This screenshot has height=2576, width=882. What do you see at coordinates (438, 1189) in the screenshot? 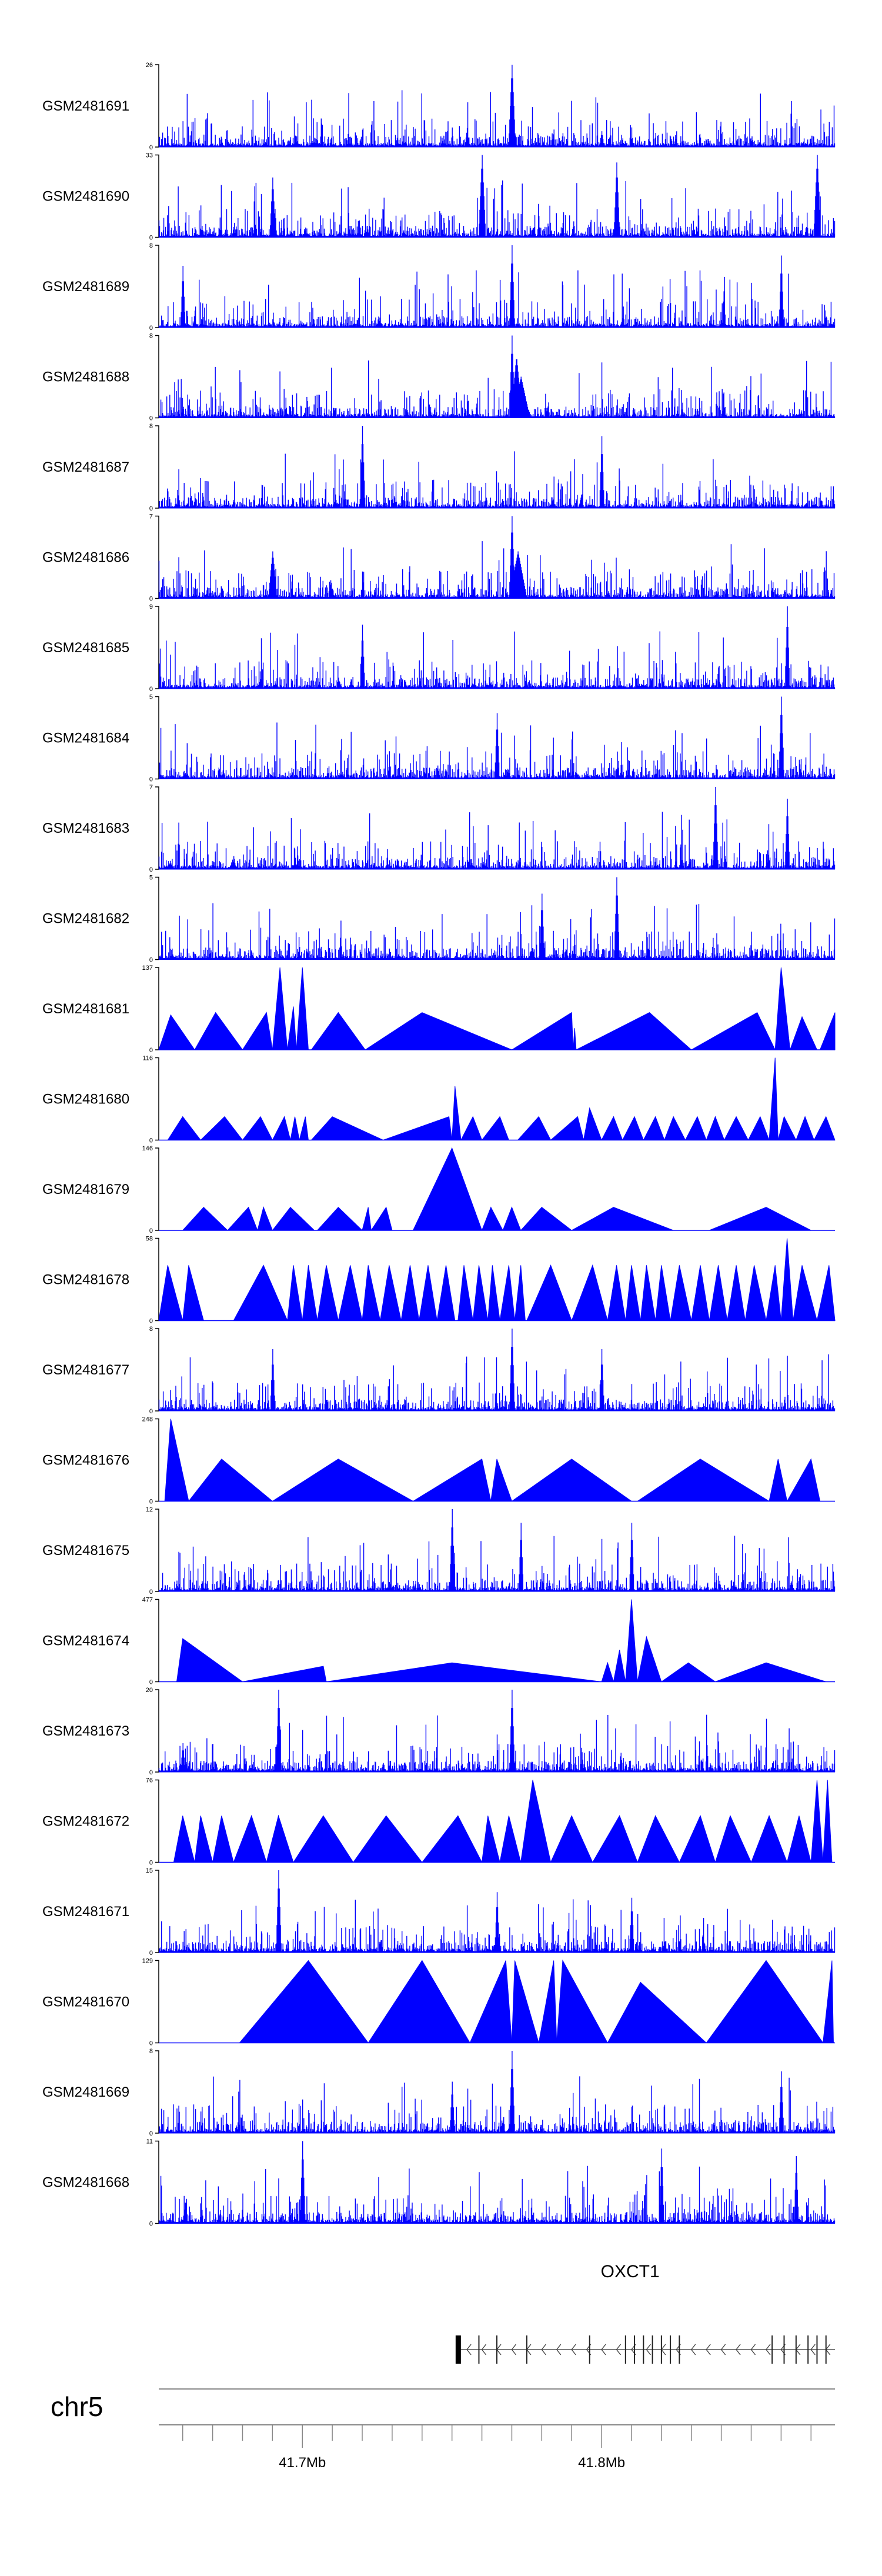
I see `track-GSM2481679: GSM2481679 146 0` at bounding box center [438, 1189].